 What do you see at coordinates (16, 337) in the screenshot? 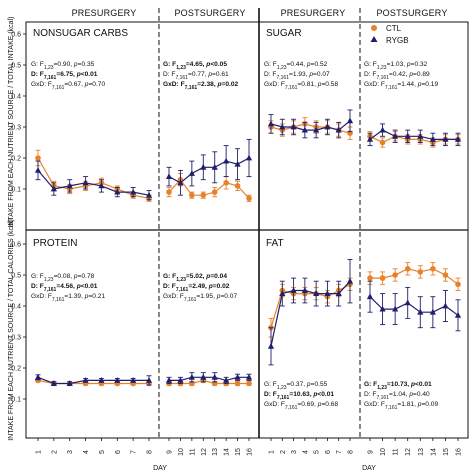
I see `y-tick-label: 0.3` at bounding box center [16, 337].